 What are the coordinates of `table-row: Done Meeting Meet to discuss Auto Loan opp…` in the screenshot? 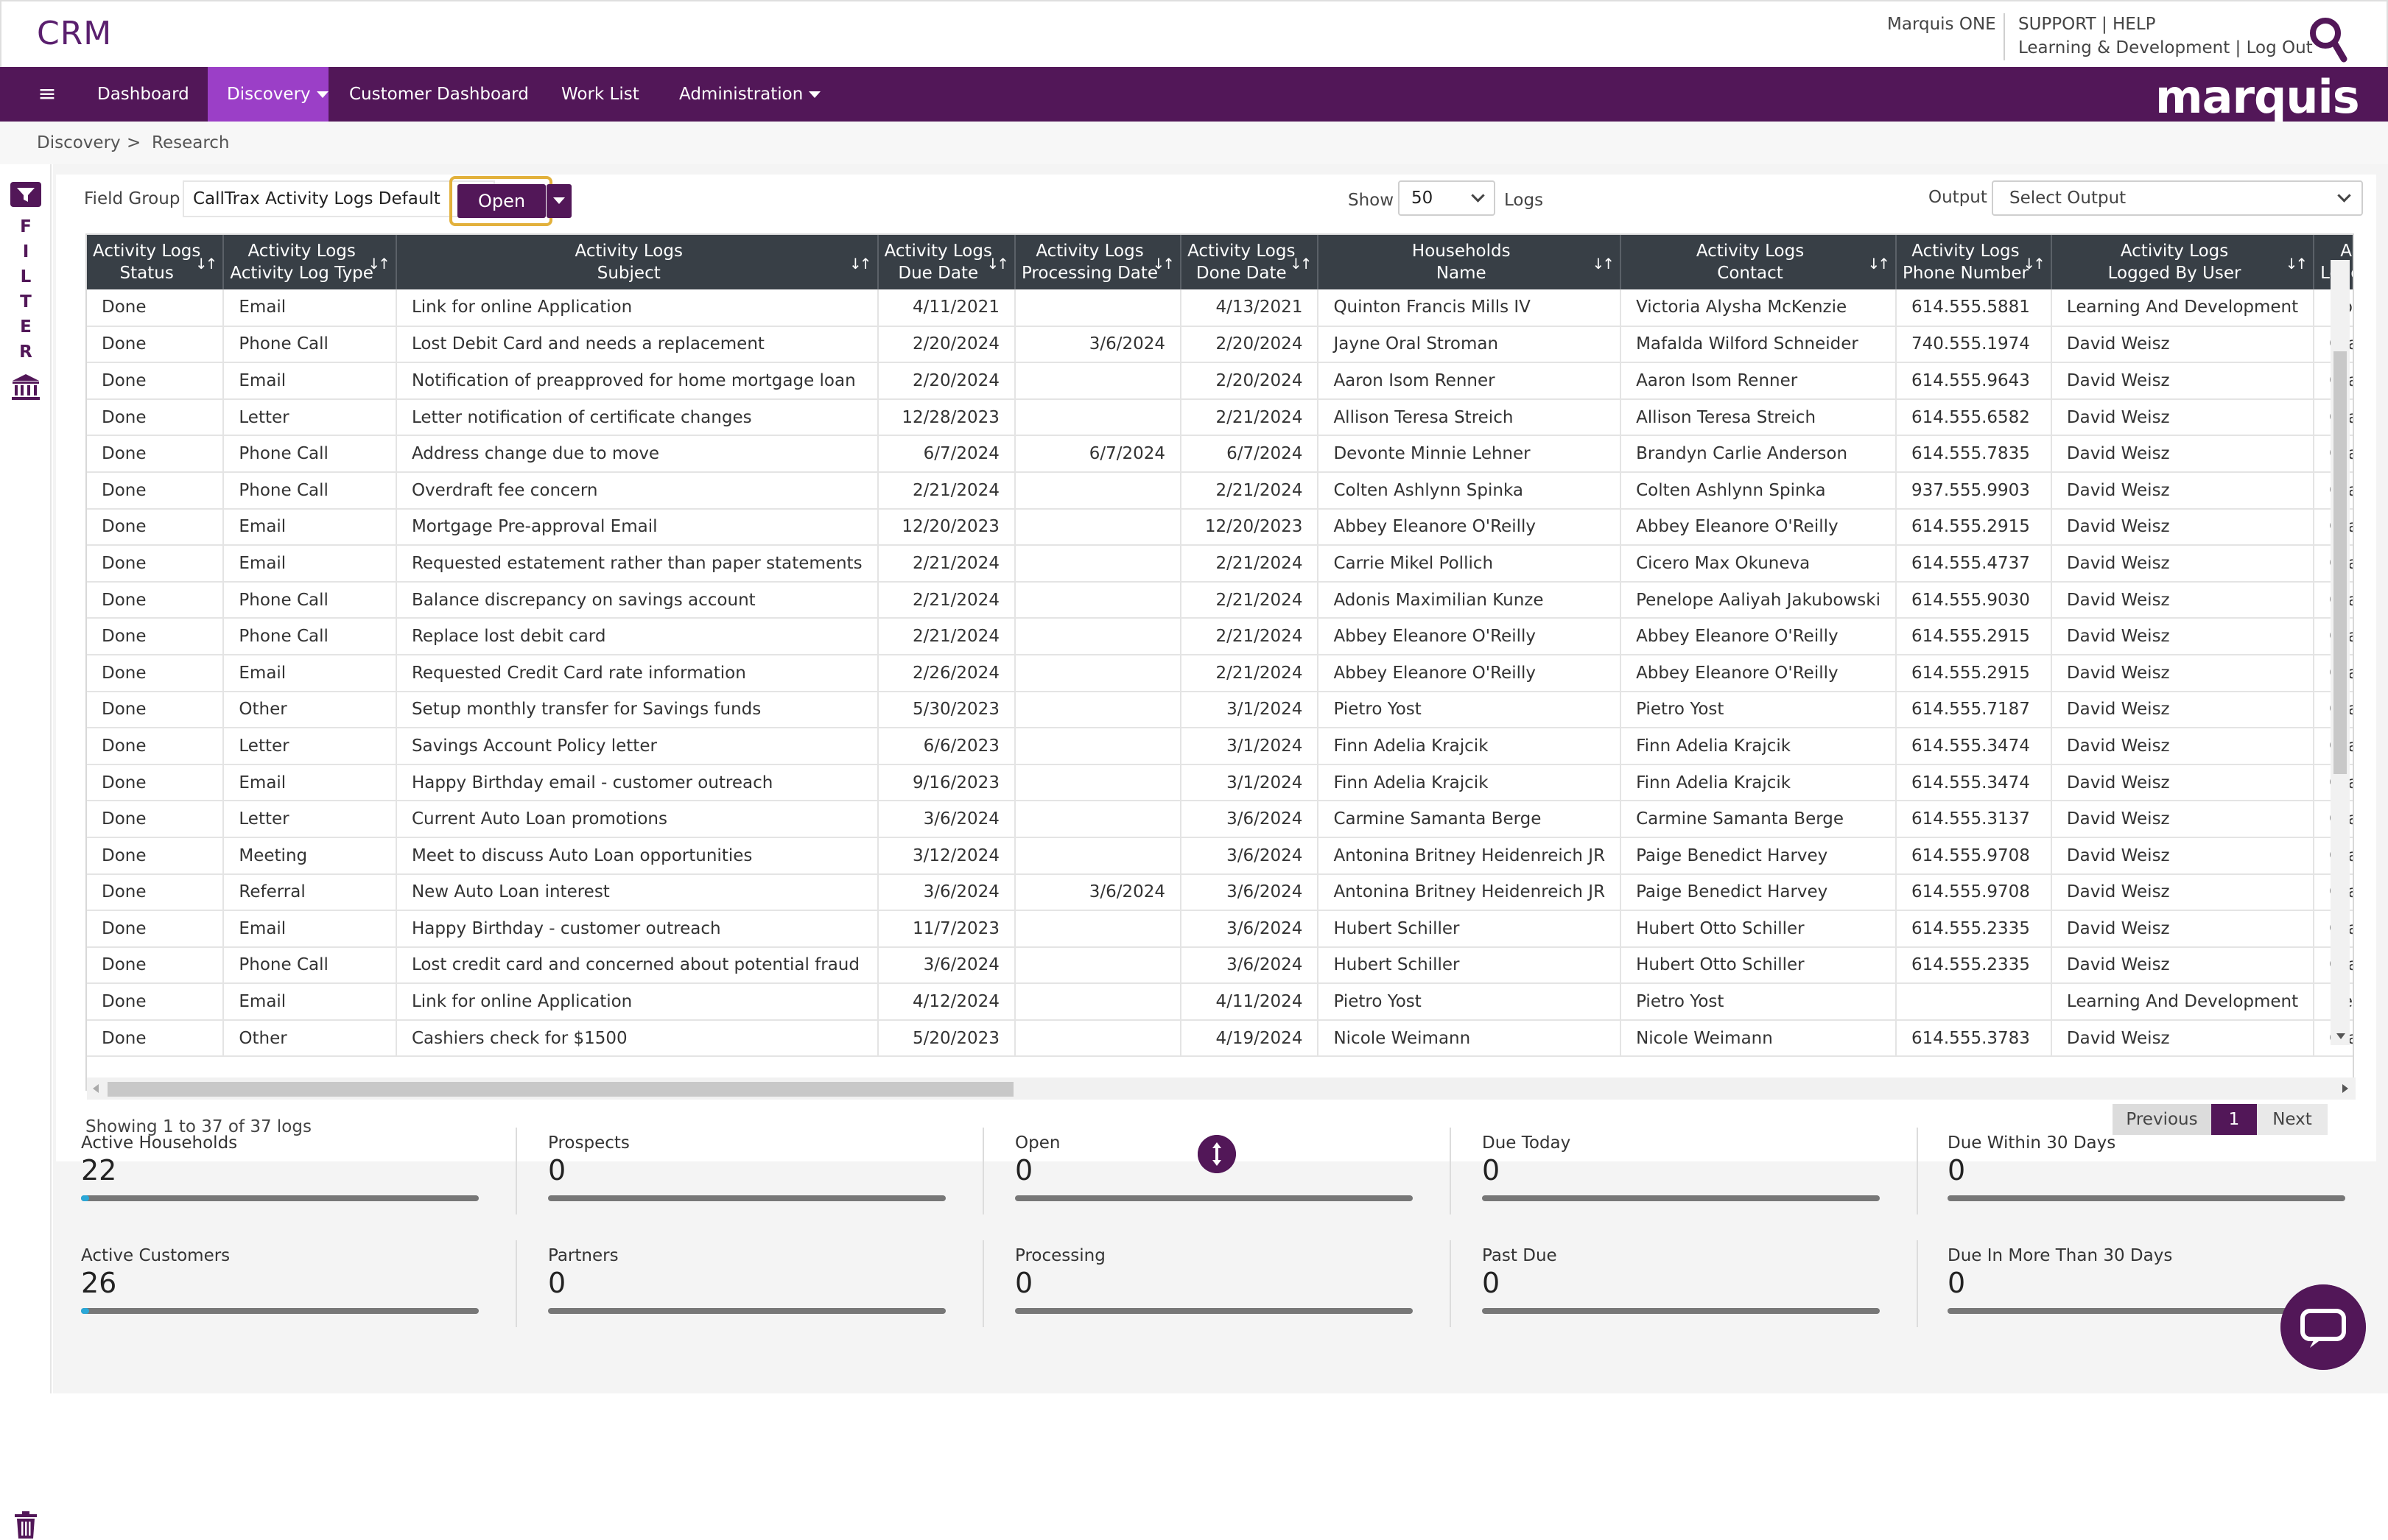 It's located at (1220, 856).